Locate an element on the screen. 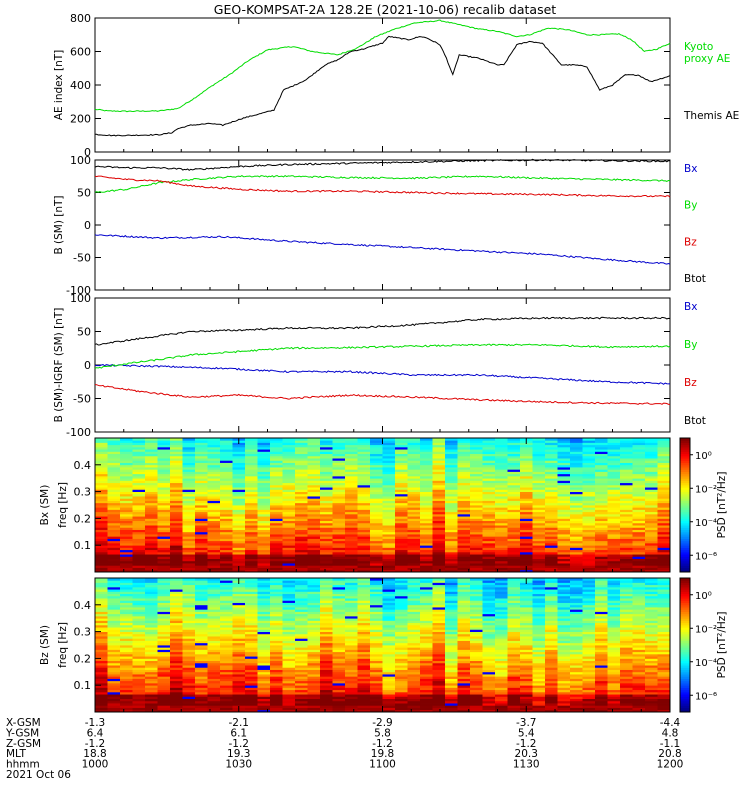 This screenshot has width=750, height=805. ae-ylabel: AE index [nT] is located at coordinates (59, 85).